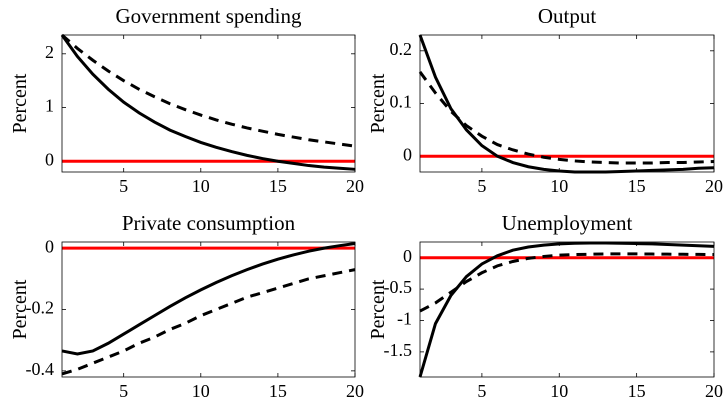 This screenshot has width=728, height=416. What do you see at coordinates (208, 16) in the screenshot?
I see `subplot-title: Government spending` at bounding box center [208, 16].